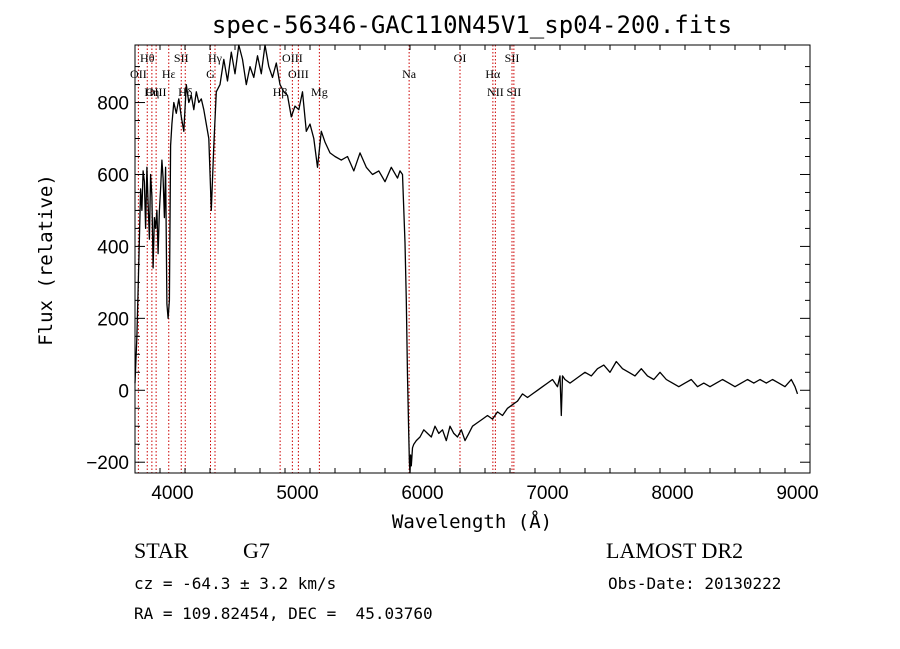  What do you see at coordinates (113, 175) in the screenshot?
I see `y-tick-label: 600` at bounding box center [113, 175].